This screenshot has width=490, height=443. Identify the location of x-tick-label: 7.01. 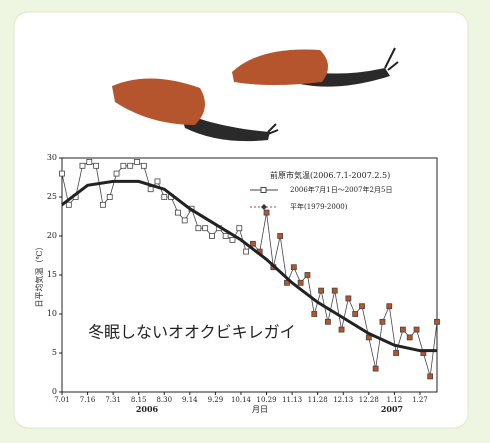
(62, 400).